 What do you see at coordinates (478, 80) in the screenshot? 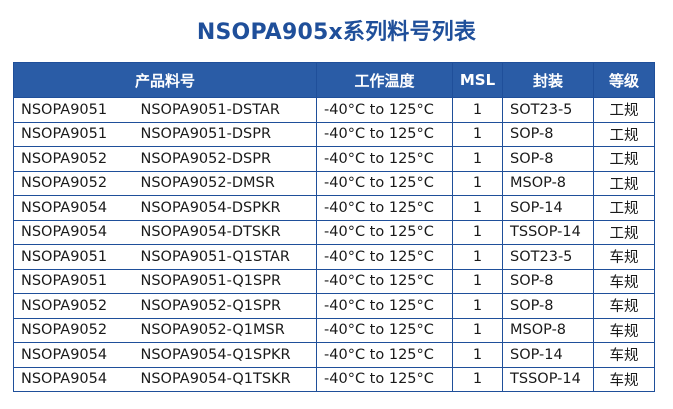
I see `header-msl: MSL` at bounding box center [478, 80].